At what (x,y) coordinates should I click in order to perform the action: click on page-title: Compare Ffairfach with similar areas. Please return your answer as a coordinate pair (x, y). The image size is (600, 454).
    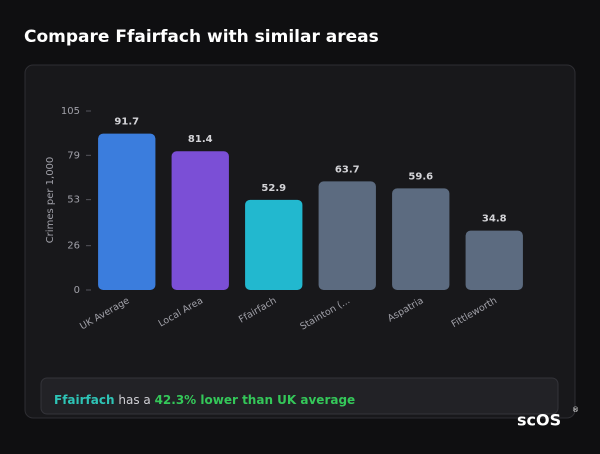
    Looking at the image, I should click on (201, 37).